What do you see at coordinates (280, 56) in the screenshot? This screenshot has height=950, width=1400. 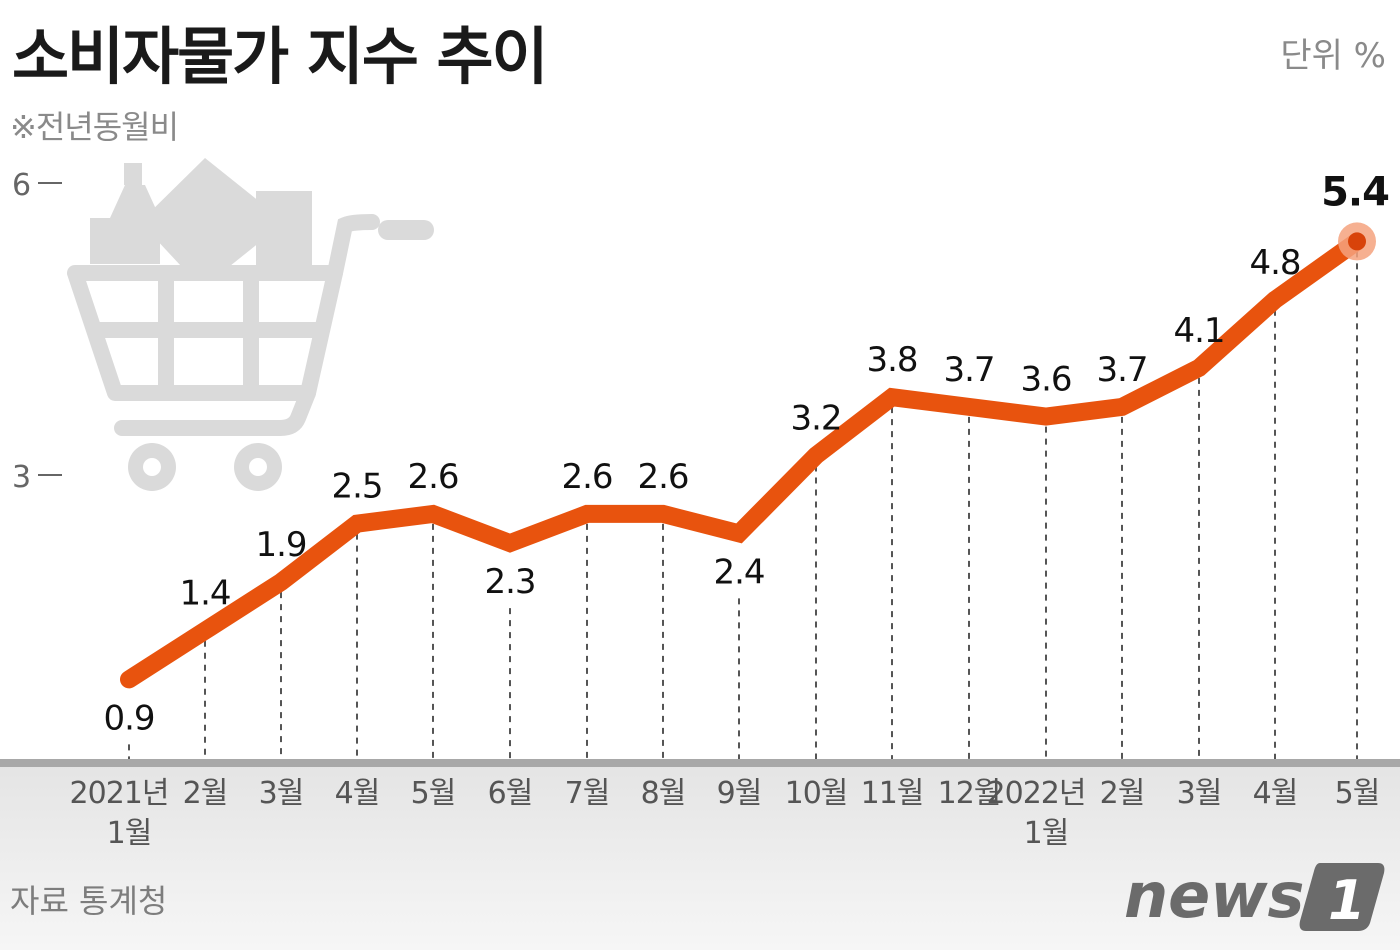 I see `chart-title: 소비자물가 지수 추이` at bounding box center [280, 56].